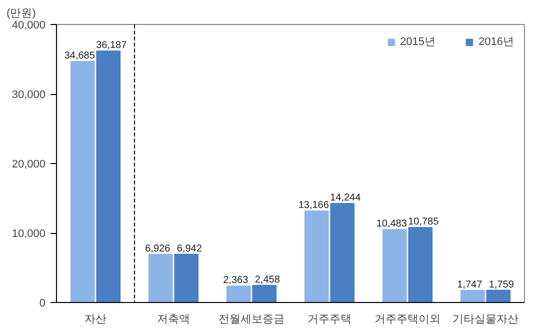 The image size is (540, 328). I want to click on x-tick-label: 전월세보증금, so click(251, 320).